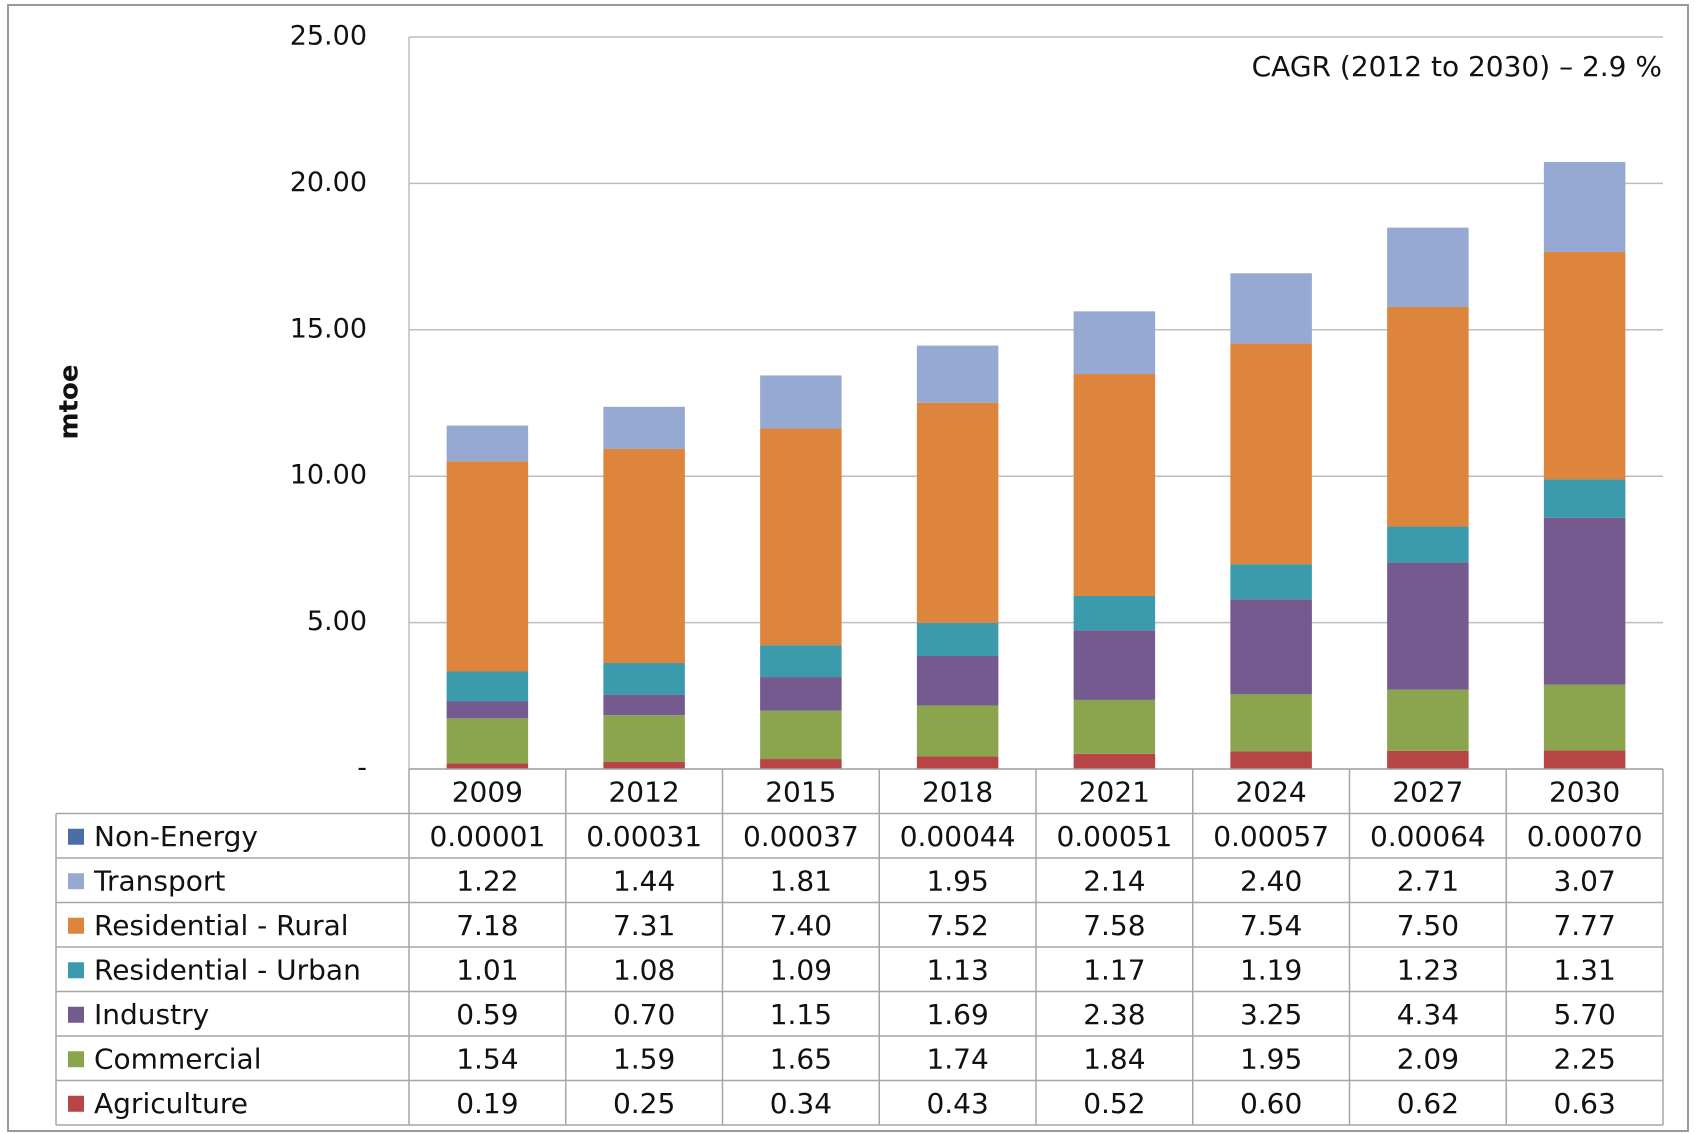  I want to click on legend-label: Industry, so click(151, 1014).